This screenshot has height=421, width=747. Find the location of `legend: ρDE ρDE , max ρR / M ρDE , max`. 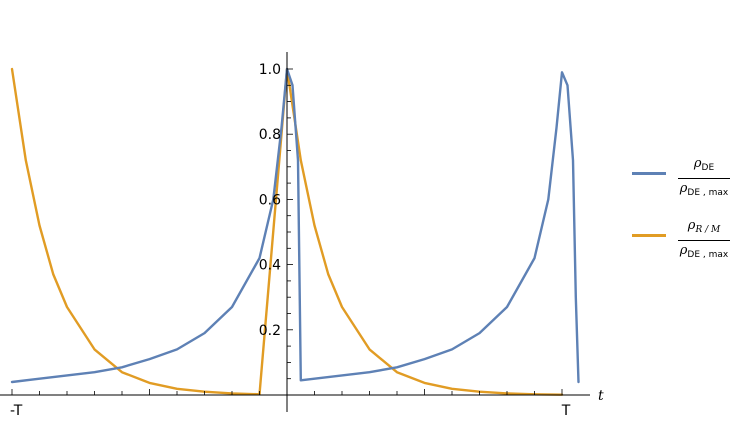

legend: ρDE ρDE , max ρR / M ρDE , max is located at coordinates (687, 212).